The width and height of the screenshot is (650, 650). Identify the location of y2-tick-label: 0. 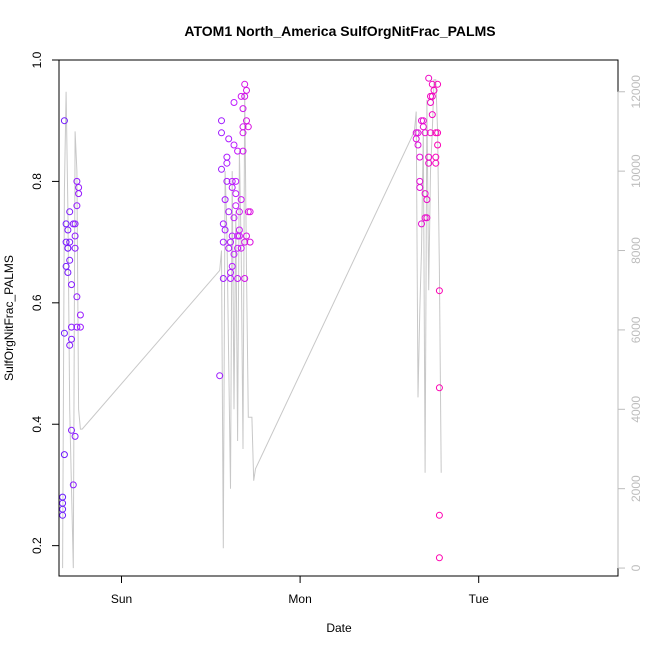
(636, 567).